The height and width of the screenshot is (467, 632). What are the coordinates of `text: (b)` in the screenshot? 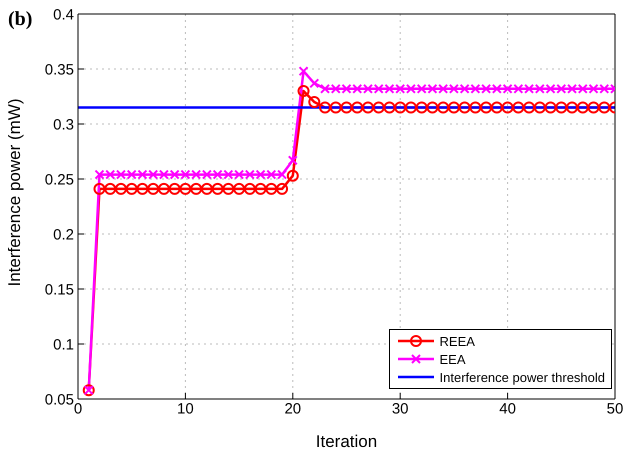 It's located at (20, 19).